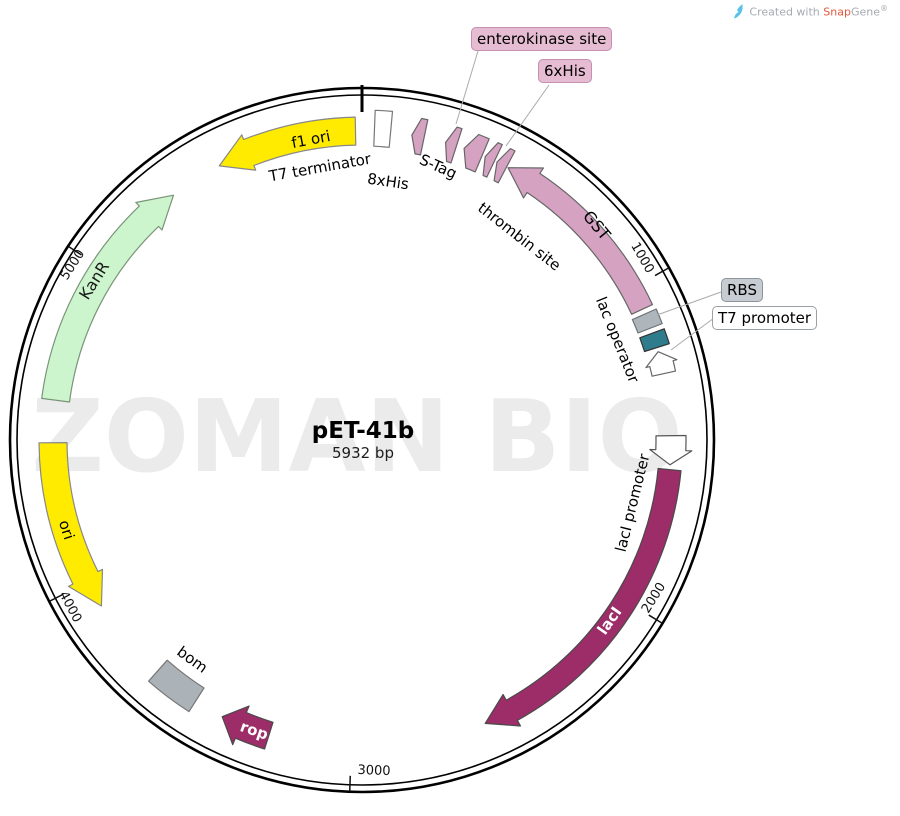 This screenshot has height=816, width=900. Describe the element at coordinates (692, 334) in the screenshot. I see `callout-line-t7-promoter` at that location.